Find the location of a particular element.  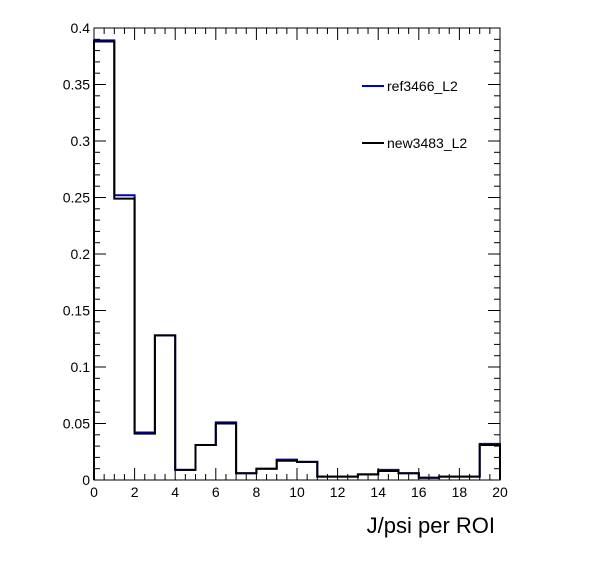

y-tick-label: 0.25 is located at coordinates (76, 198).